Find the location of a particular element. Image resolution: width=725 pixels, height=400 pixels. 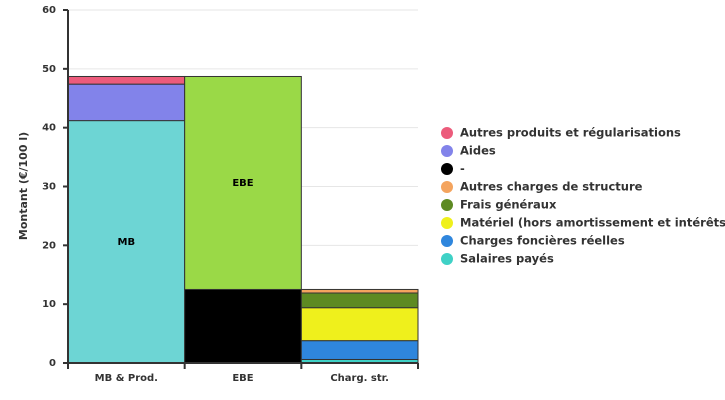

y-tick-label: 20 is located at coordinates (49, 245).